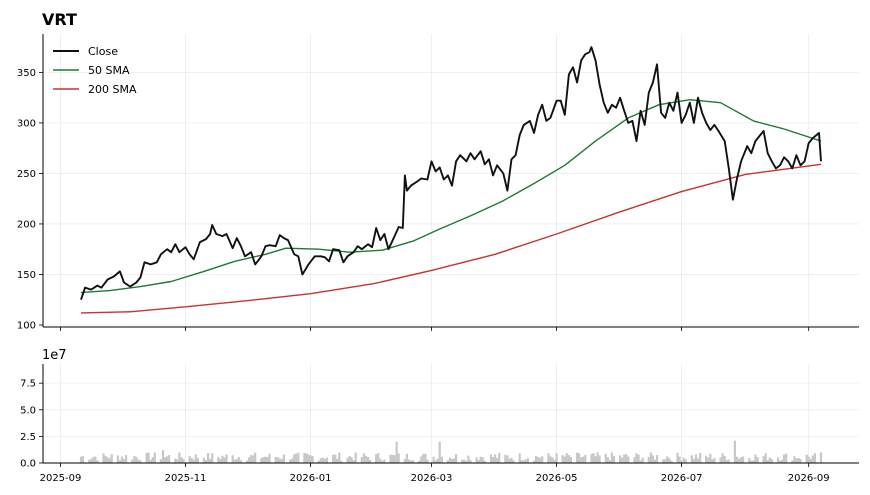 The height and width of the screenshot is (495, 870). I want to click on volume-y-tick-label: 2.5, so click(28, 437).